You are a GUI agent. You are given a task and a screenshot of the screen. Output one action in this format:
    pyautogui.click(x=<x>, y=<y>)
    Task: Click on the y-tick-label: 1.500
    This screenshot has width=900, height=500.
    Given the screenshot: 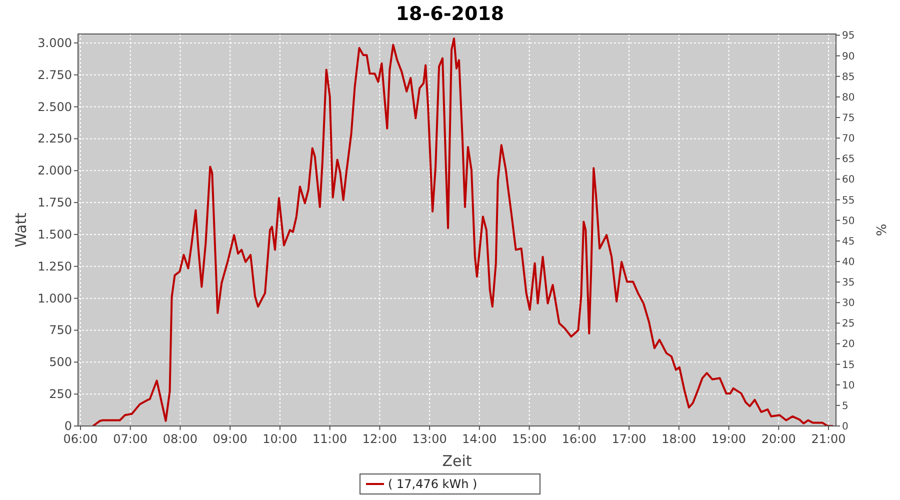 What is the action you would take?
    pyautogui.click(x=55, y=234)
    